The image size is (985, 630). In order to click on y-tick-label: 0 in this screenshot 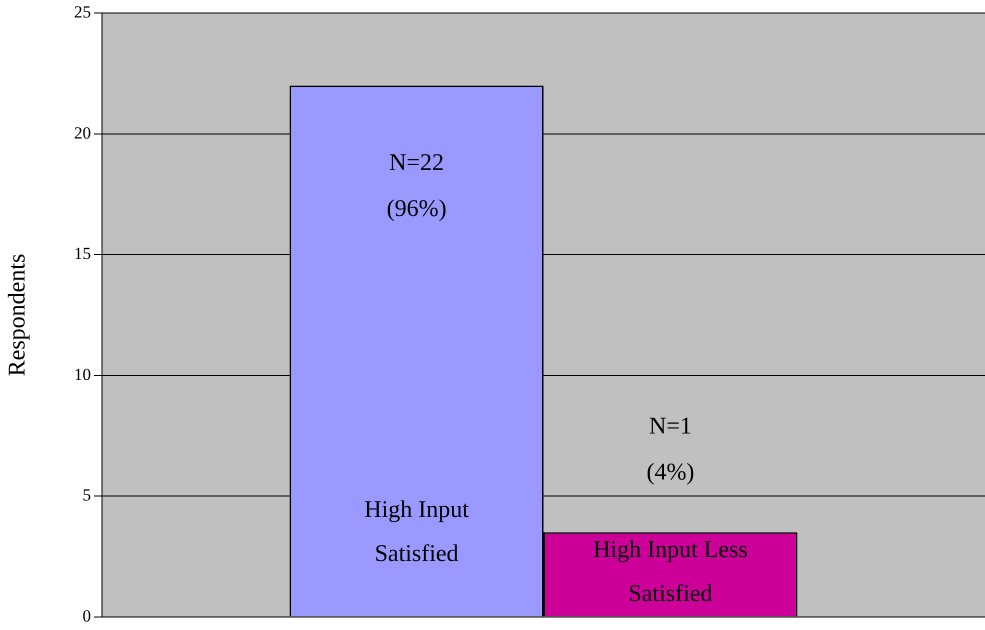, I will do `click(86, 616)`.